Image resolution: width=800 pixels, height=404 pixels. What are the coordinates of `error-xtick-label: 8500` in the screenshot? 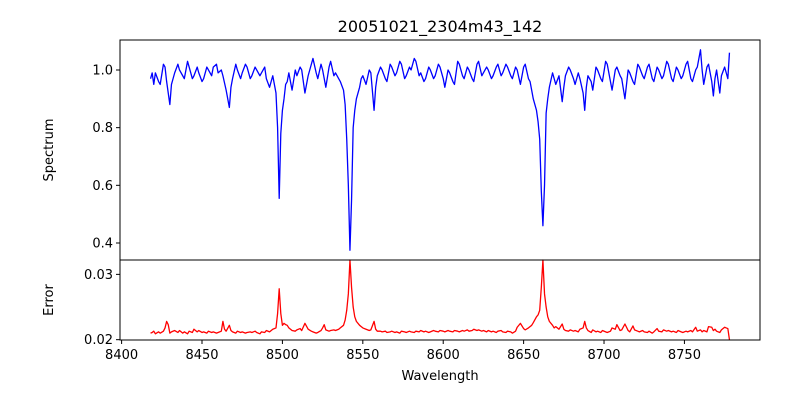 It's located at (282, 355).